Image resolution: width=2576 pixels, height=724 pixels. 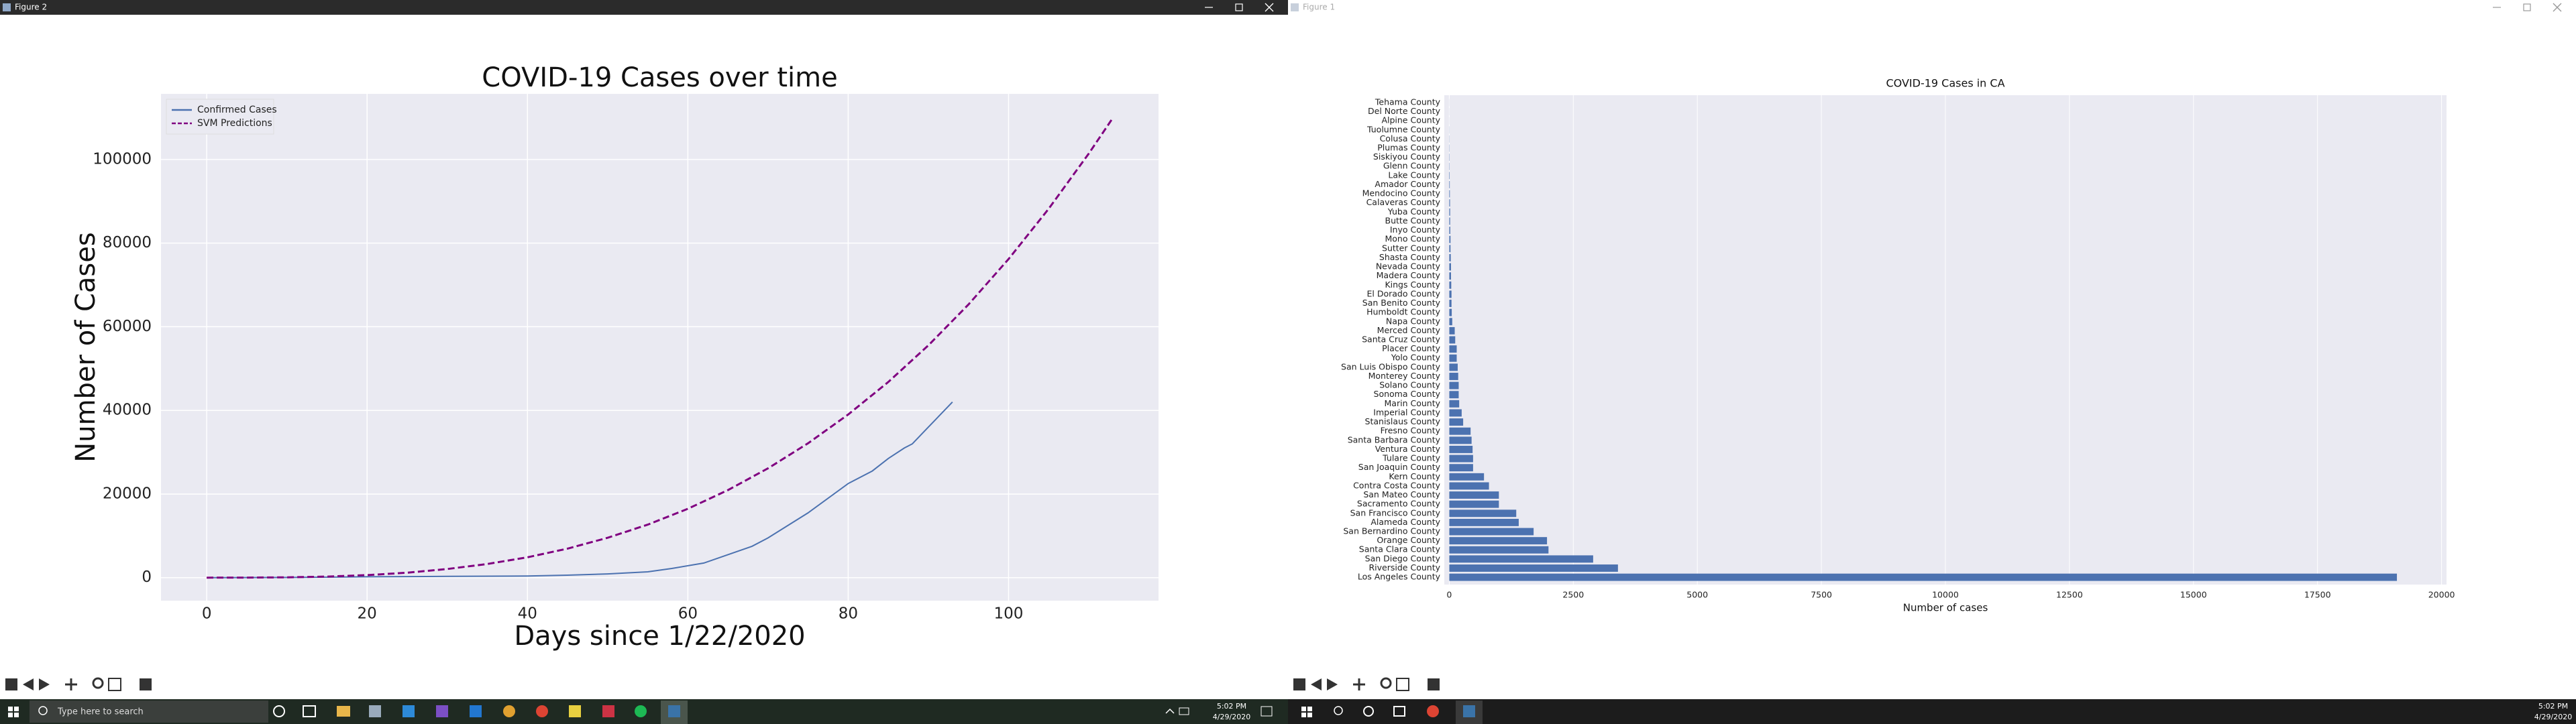 I want to click on category-label: Tehama County, so click(x=1408, y=102).